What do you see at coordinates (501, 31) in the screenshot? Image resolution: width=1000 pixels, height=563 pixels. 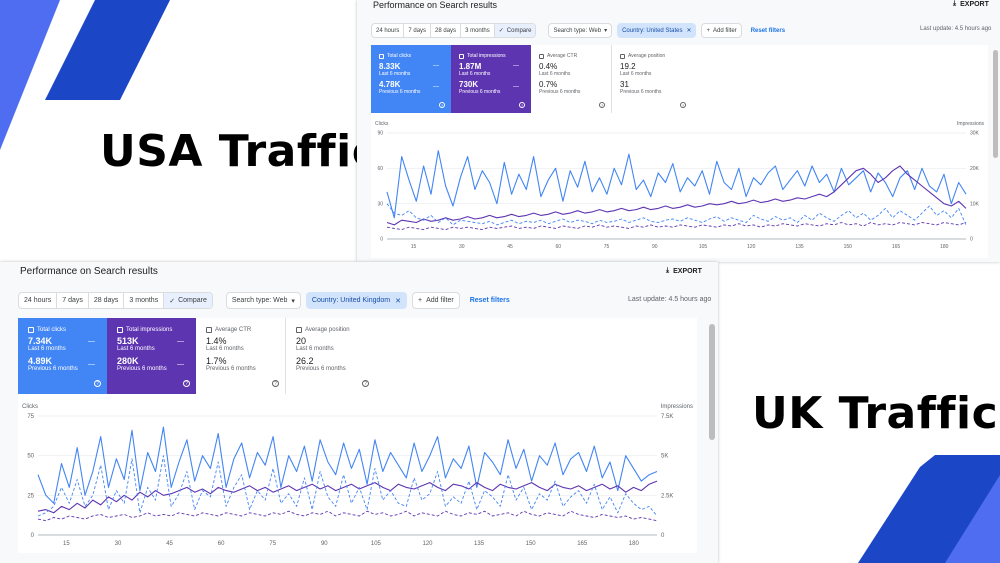 I see `check-icon: ✓` at bounding box center [501, 31].